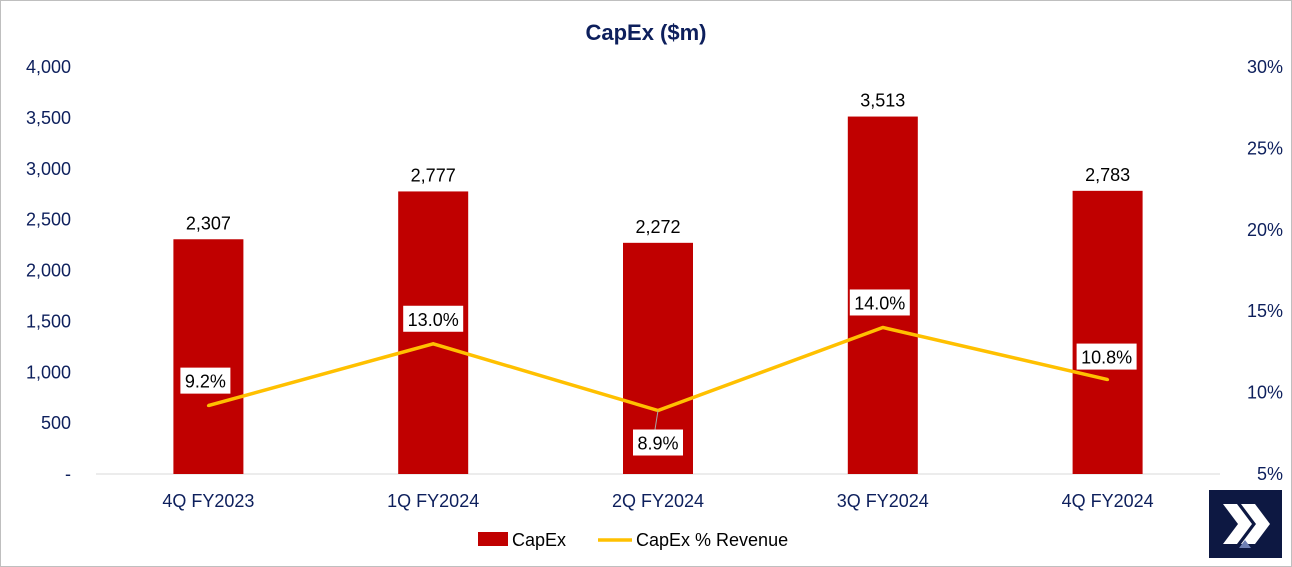 The height and width of the screenshot is (567, 1292). I want to click on y-left-tick-label: 500, so click(56, 423).